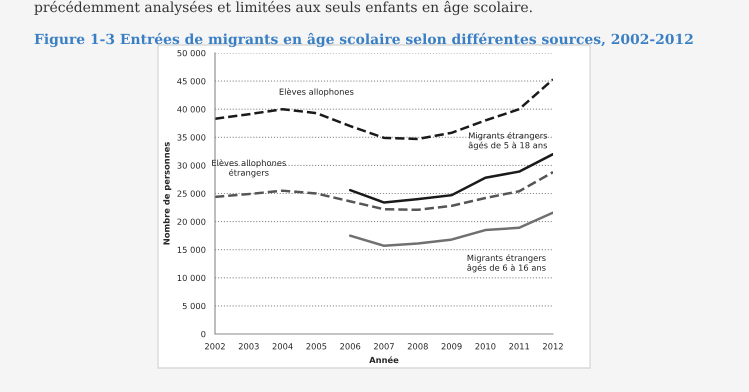 Image resolution: width=749 pixels, height=392 pixels. What do you see at coordinates (452, 346) in the screenshot?
I see `x-tick-label: 2009` at bounding box center [452, 346].